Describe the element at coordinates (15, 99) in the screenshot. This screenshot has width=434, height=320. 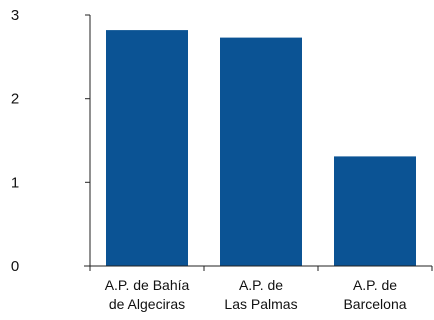
I see `y-tick-label: 2` at that location.